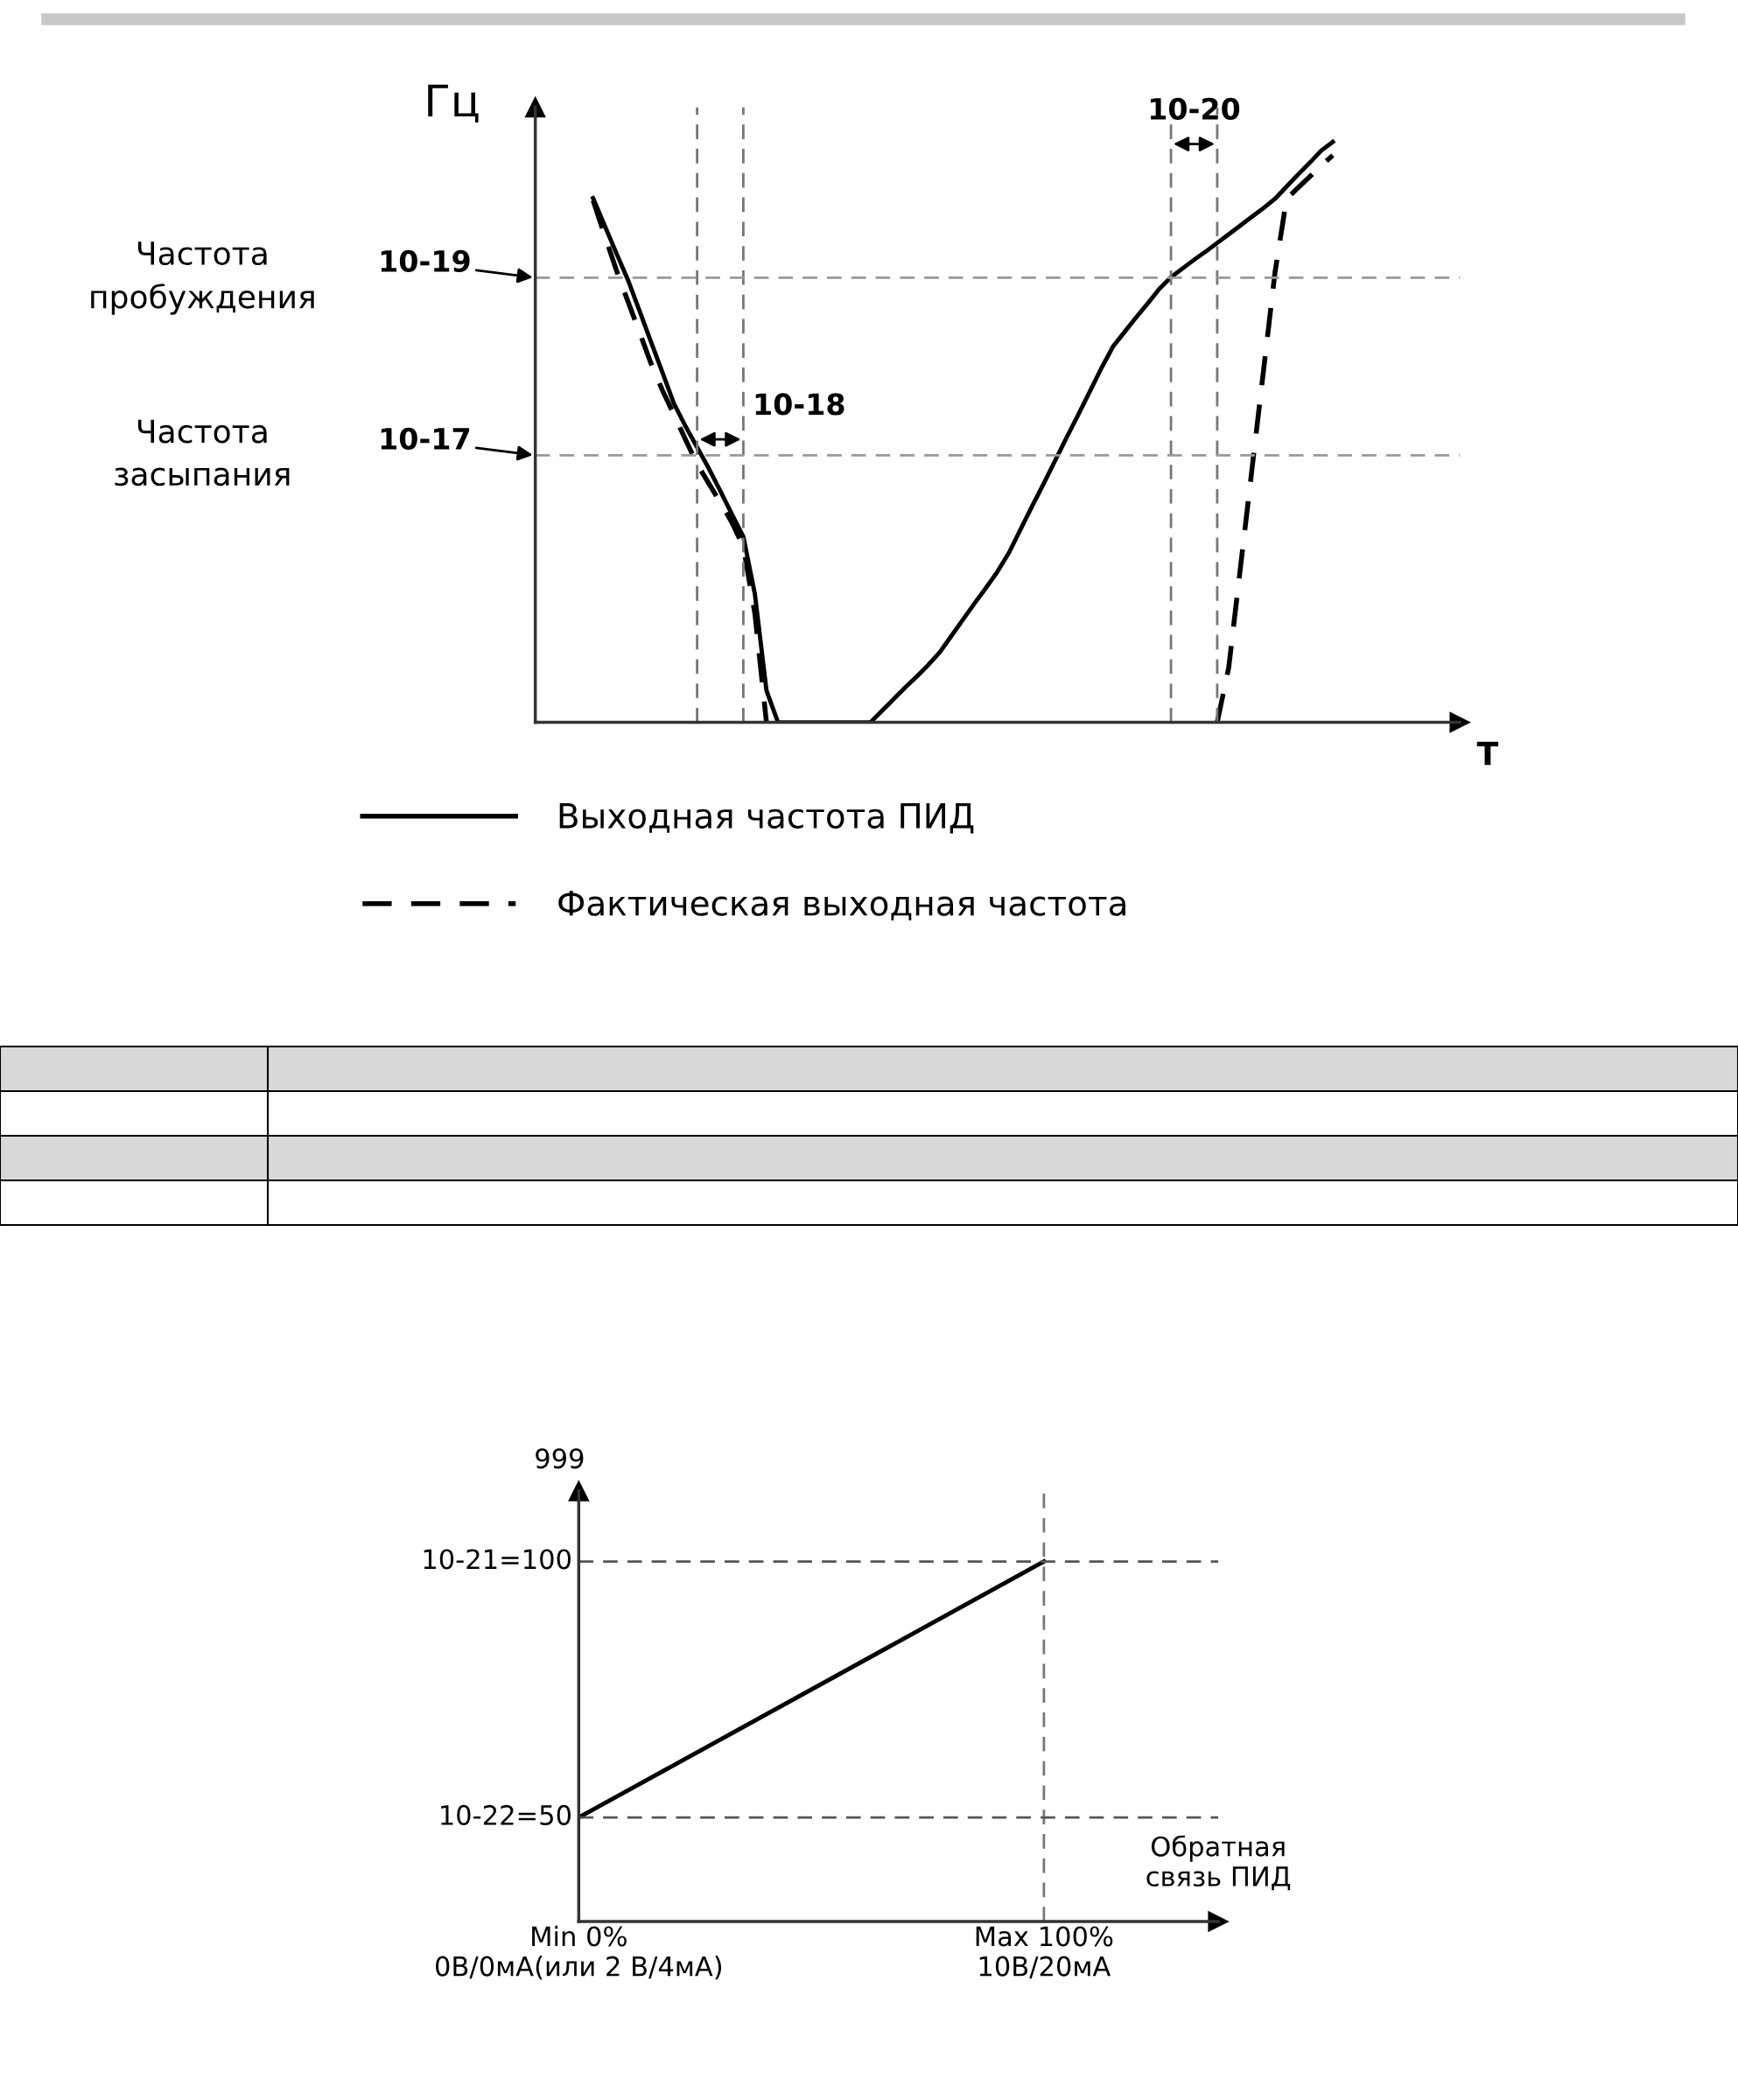 The height and width of the screenshot is (2100, 1738). I want to click on y-axis-title: 999, so click(560, 1458).